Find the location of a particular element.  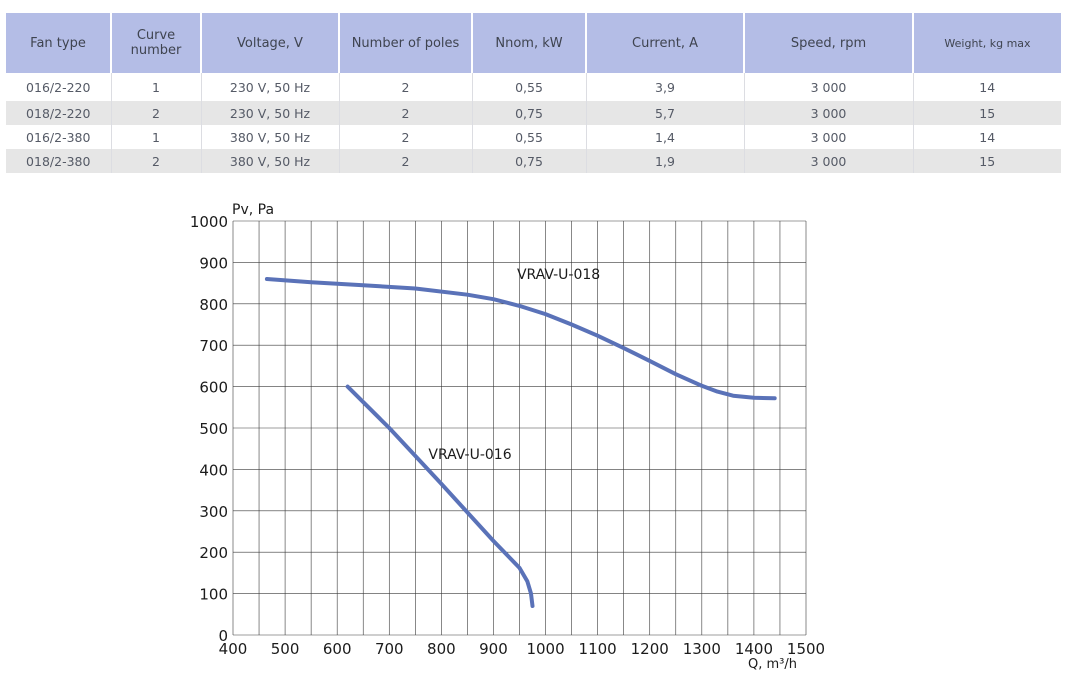

x-tick-label: 800 is located at coordinates (441, 649).